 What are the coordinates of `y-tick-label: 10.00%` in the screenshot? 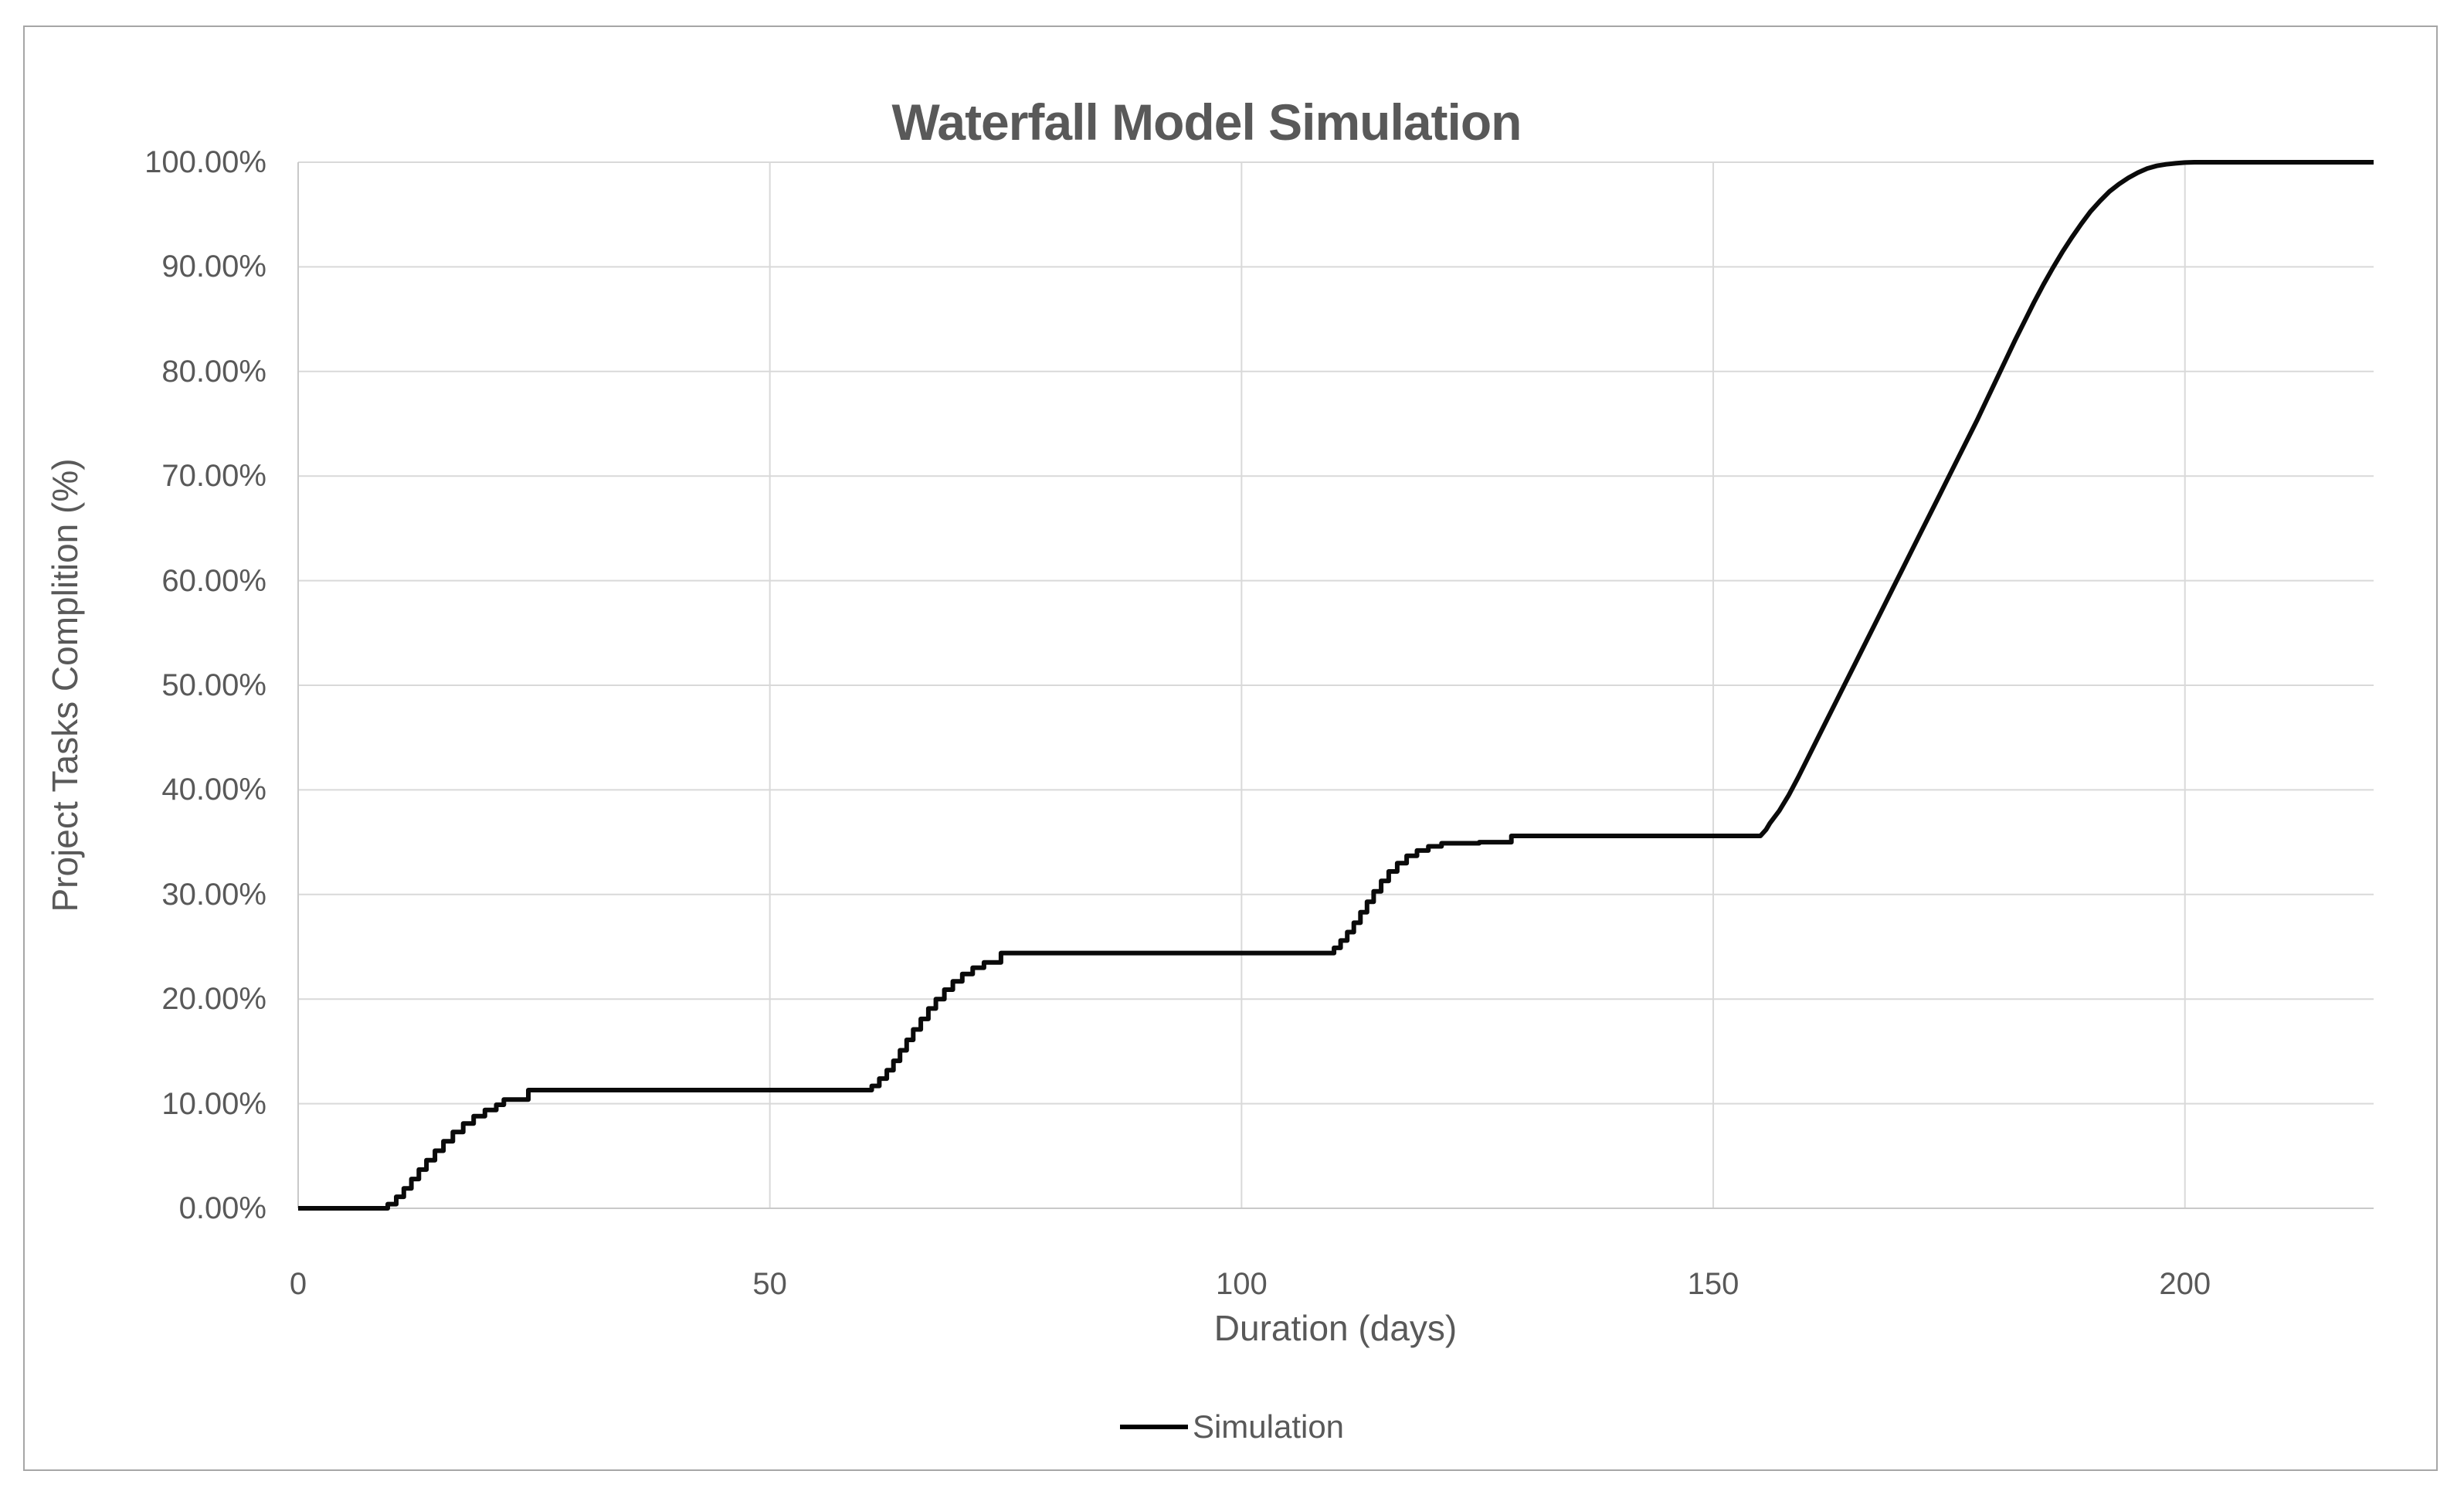 It's located at (213, 1103).